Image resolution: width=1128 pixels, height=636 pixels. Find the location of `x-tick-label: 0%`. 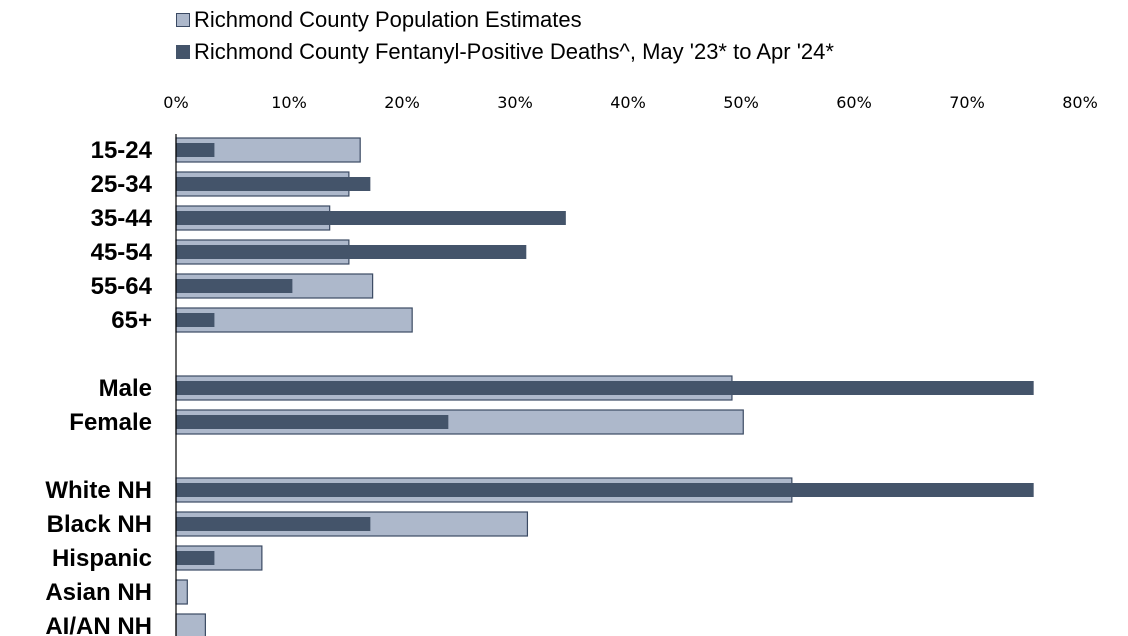

x-tick-label: 0% is located at coordinates (175, 102).